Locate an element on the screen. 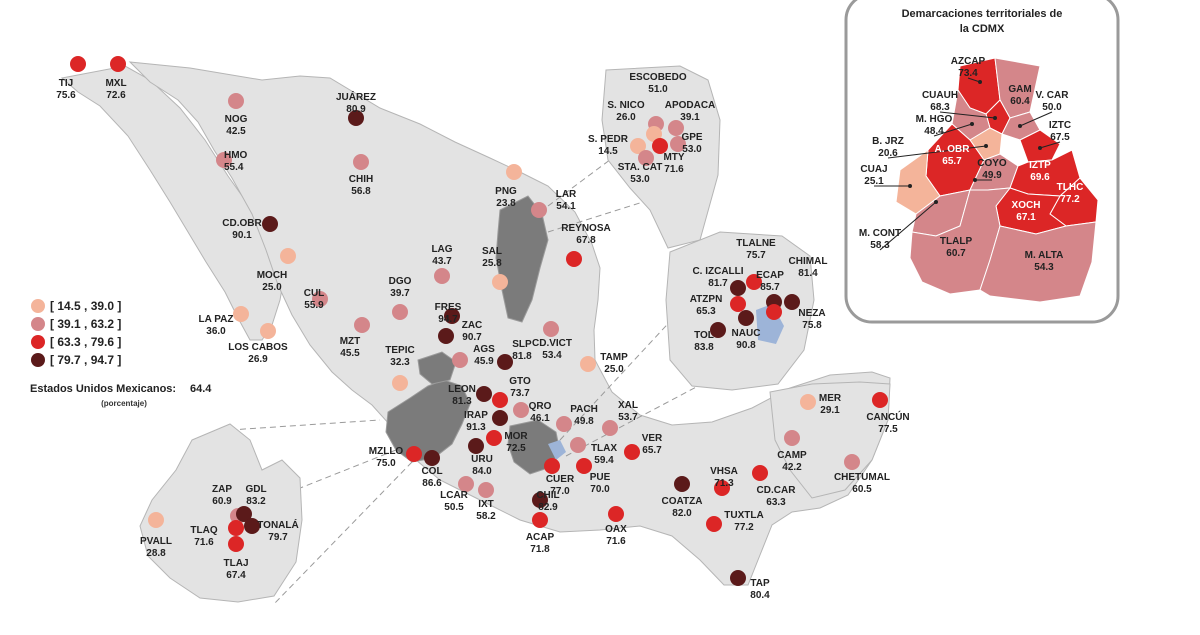  vdm-value-ecap: 85.7 is located at coordinates (770, 287).